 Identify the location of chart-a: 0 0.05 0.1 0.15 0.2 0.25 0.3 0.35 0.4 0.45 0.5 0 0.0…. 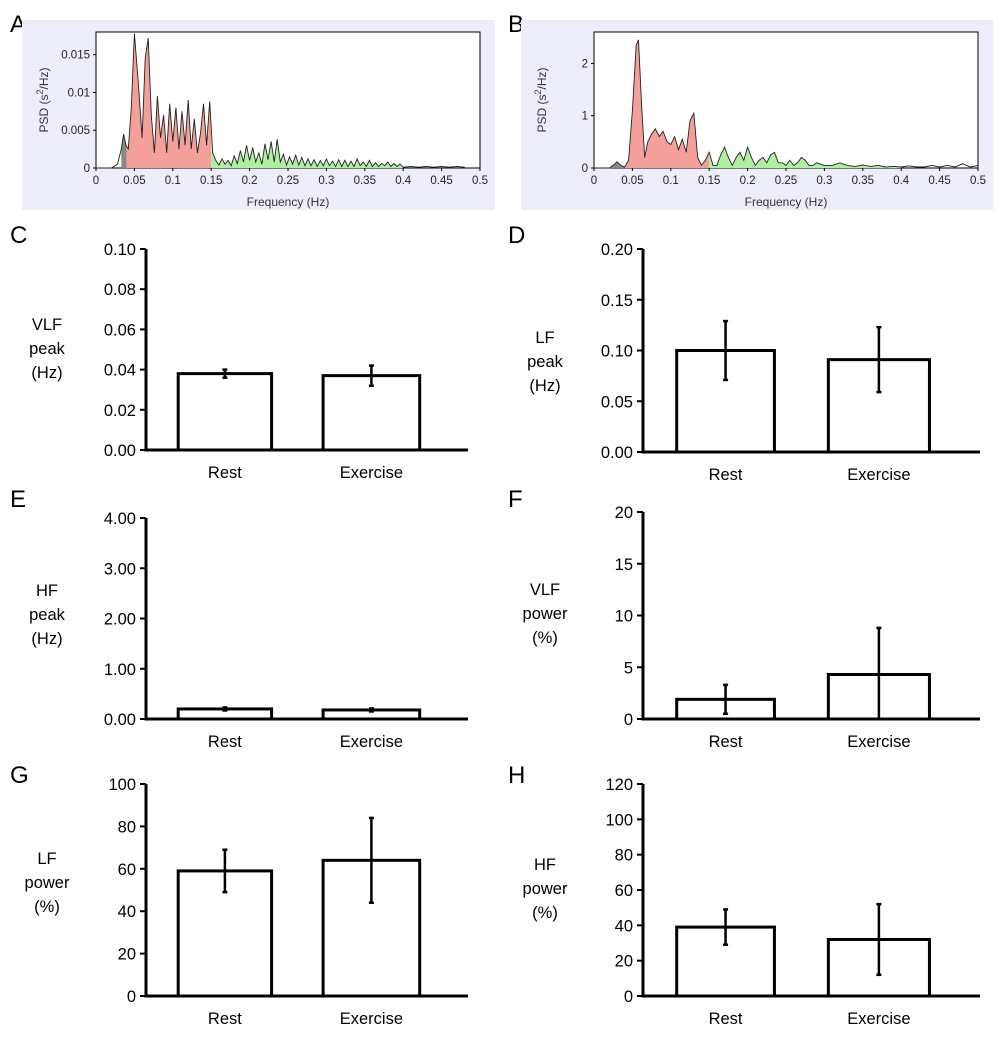
(258, 115).